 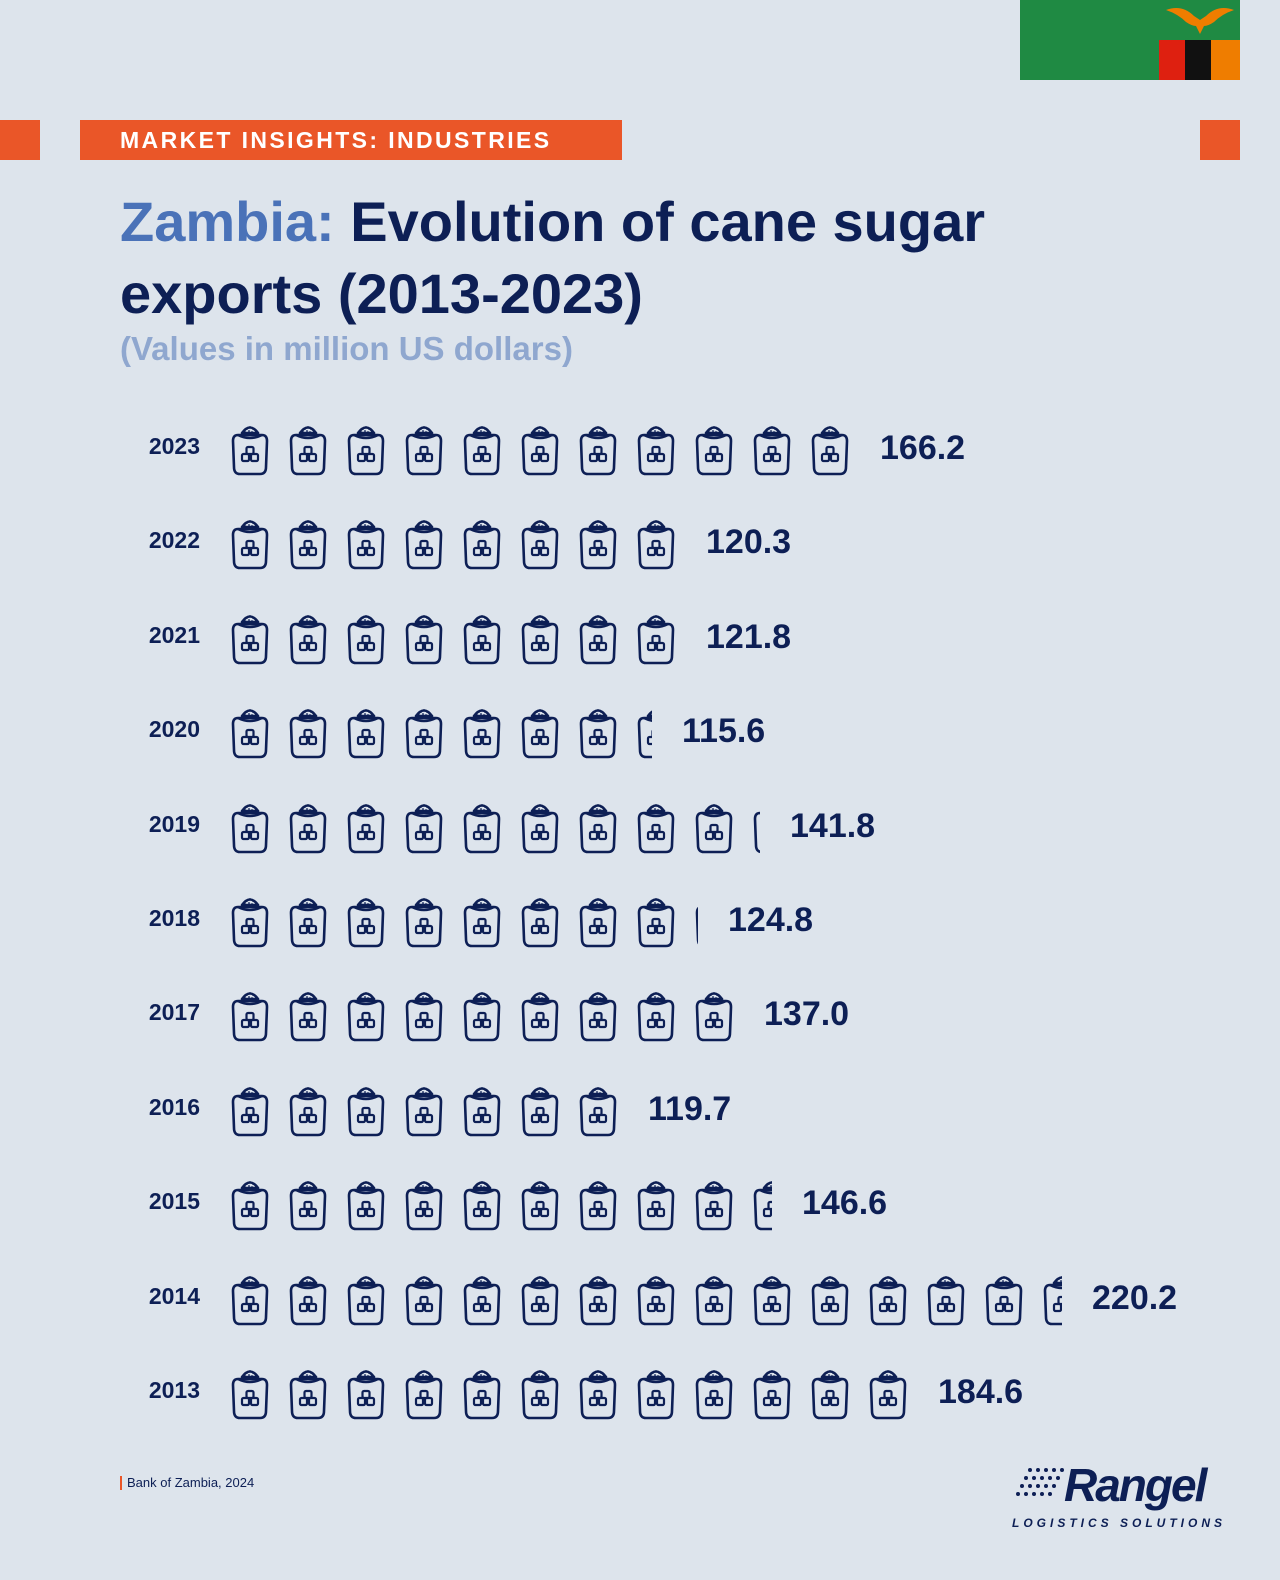 I want to click on chart-subtitle: (Values in million US dollars), so click(x=346, y=348).